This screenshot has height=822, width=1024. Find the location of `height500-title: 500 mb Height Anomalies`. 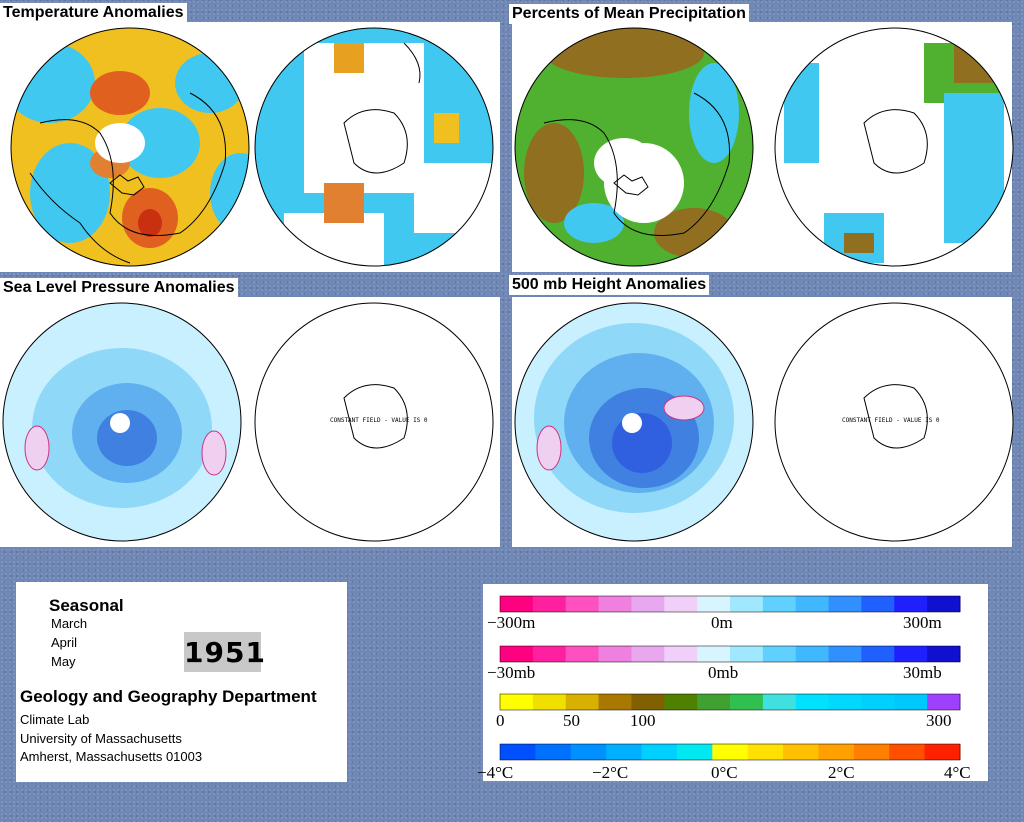

height500-title: 500 mb Height Anomalies is located at coordinates (609, 285).